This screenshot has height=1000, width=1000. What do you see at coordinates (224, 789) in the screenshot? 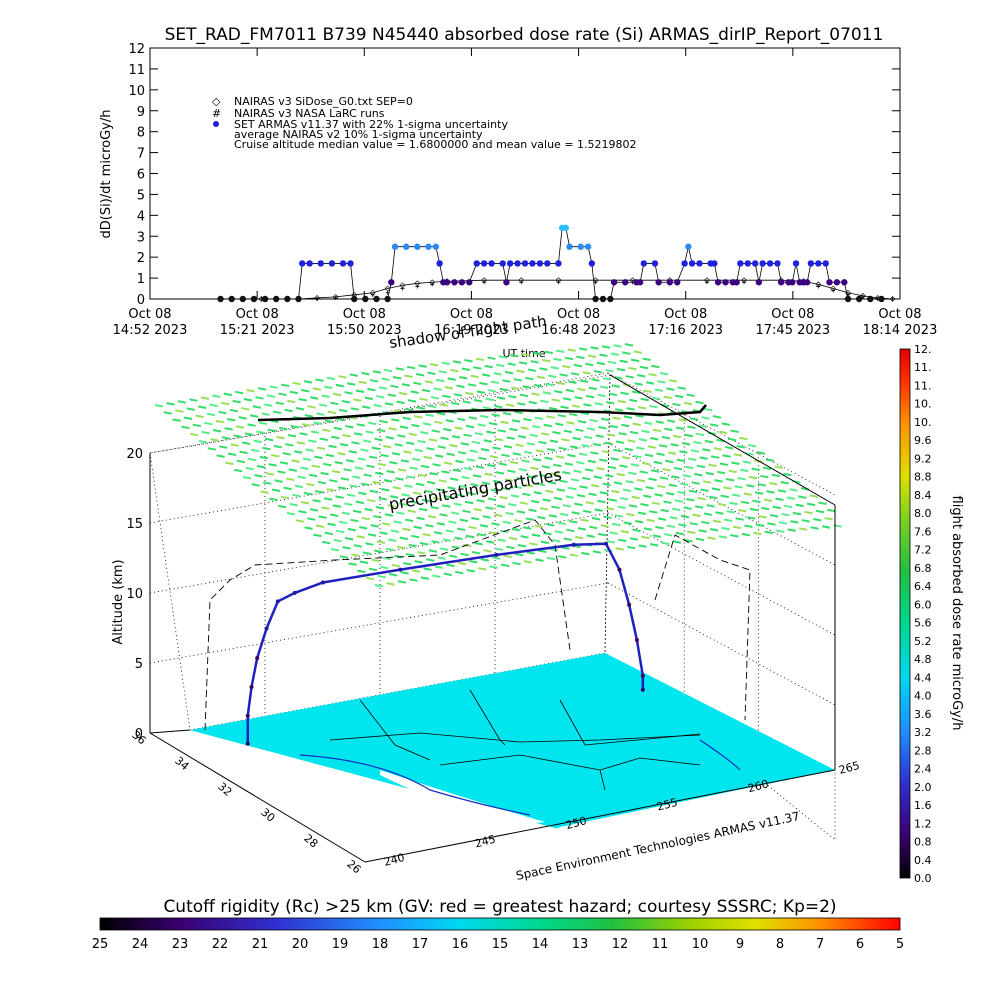
I see `lat-tick-label: 32` at bounding box center [224, 789].